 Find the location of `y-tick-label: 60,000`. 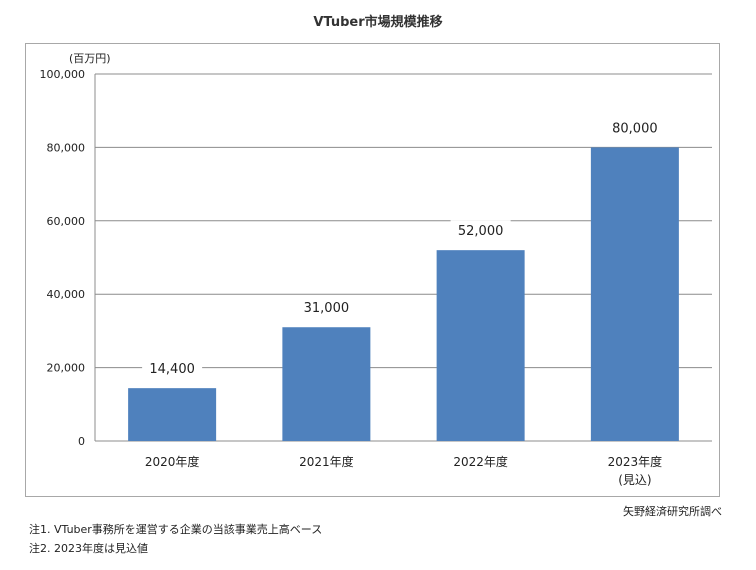

y-tick-label: 60,000 is located at coordinates (66, 221).